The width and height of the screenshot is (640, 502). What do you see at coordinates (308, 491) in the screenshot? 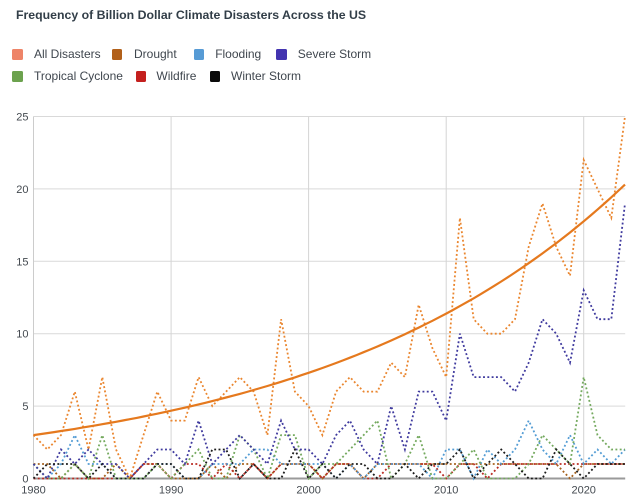
I see `svg-text: 2000` at bounding box center [308, 491].